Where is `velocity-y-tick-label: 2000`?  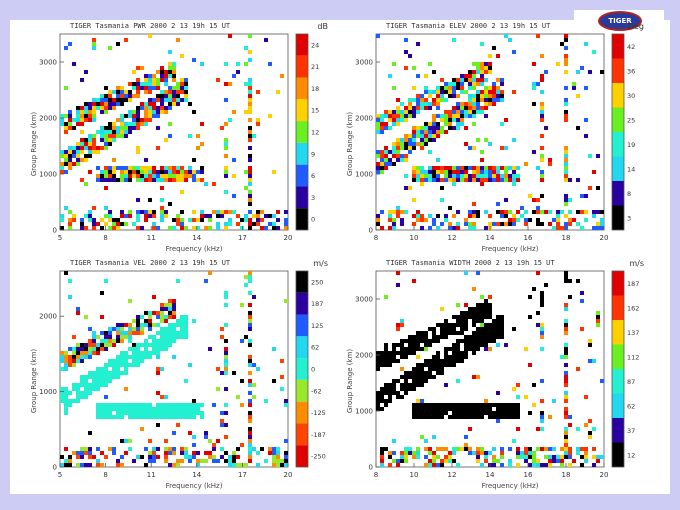
velocity-y-tick-label: 2000 is located at coordinates (48, 317).